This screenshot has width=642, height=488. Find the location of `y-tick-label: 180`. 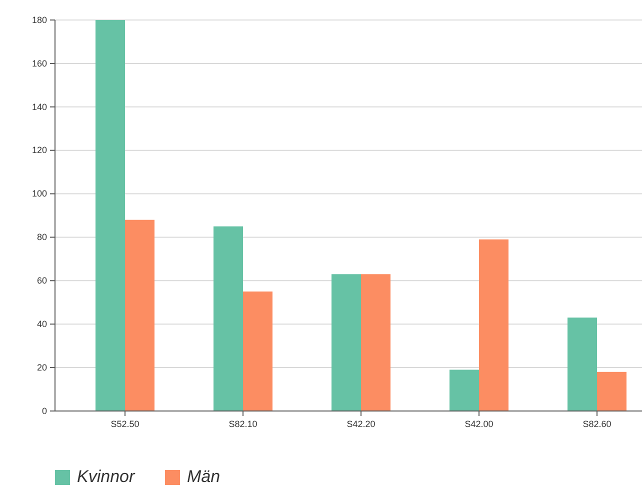

y-tick-label: 180 is located at coordinates (39, 19).